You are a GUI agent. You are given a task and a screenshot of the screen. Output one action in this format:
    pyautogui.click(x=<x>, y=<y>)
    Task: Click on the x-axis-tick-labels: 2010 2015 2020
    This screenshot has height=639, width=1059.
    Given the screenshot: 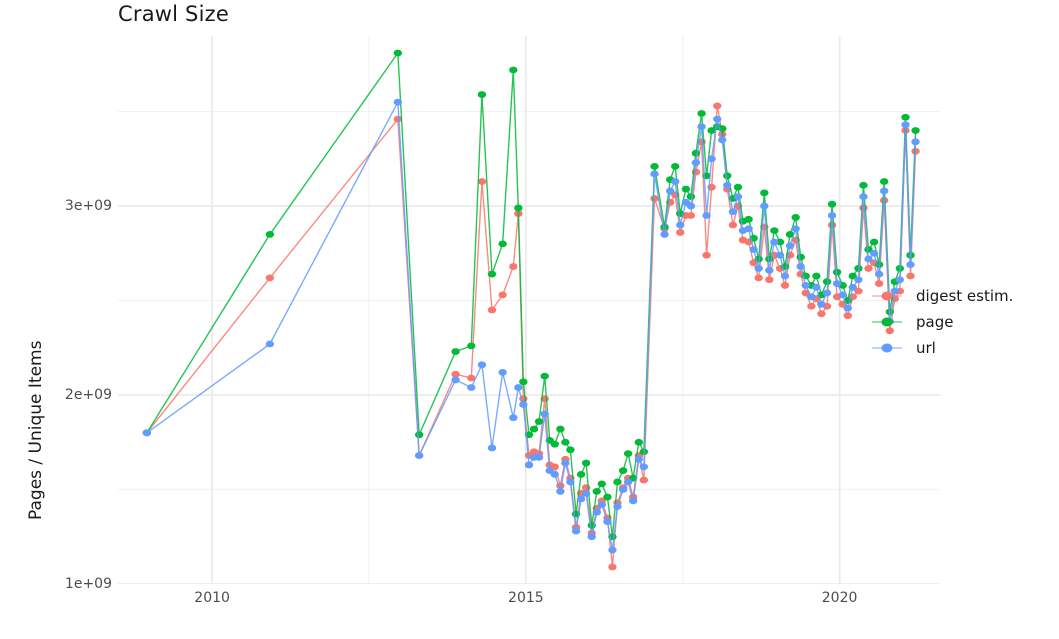 What is the action you would take?
    pyautogui.click(x=529, y=602)
    